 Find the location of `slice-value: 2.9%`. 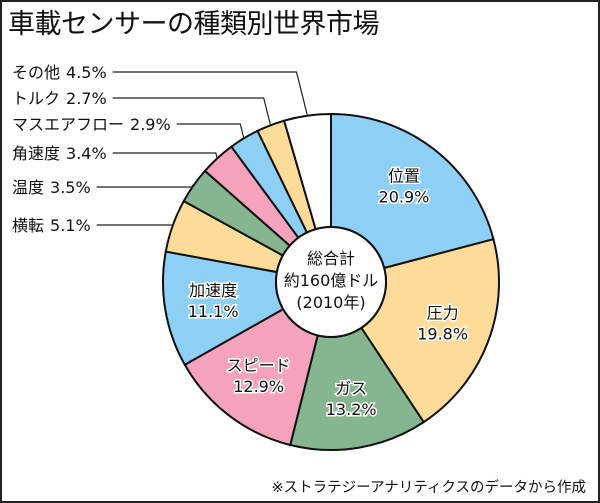

slice-value: 2.9% is located at coordinates (150, 124).